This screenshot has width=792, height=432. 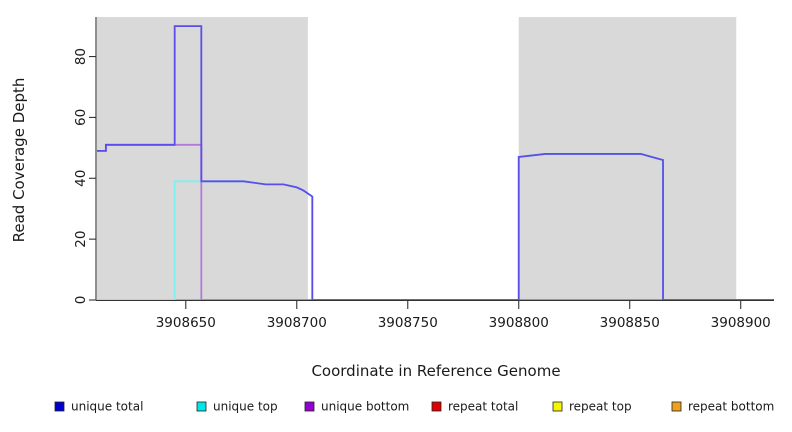 I want to click on x-tick-label: 3908850, so click(x=630, y=323).